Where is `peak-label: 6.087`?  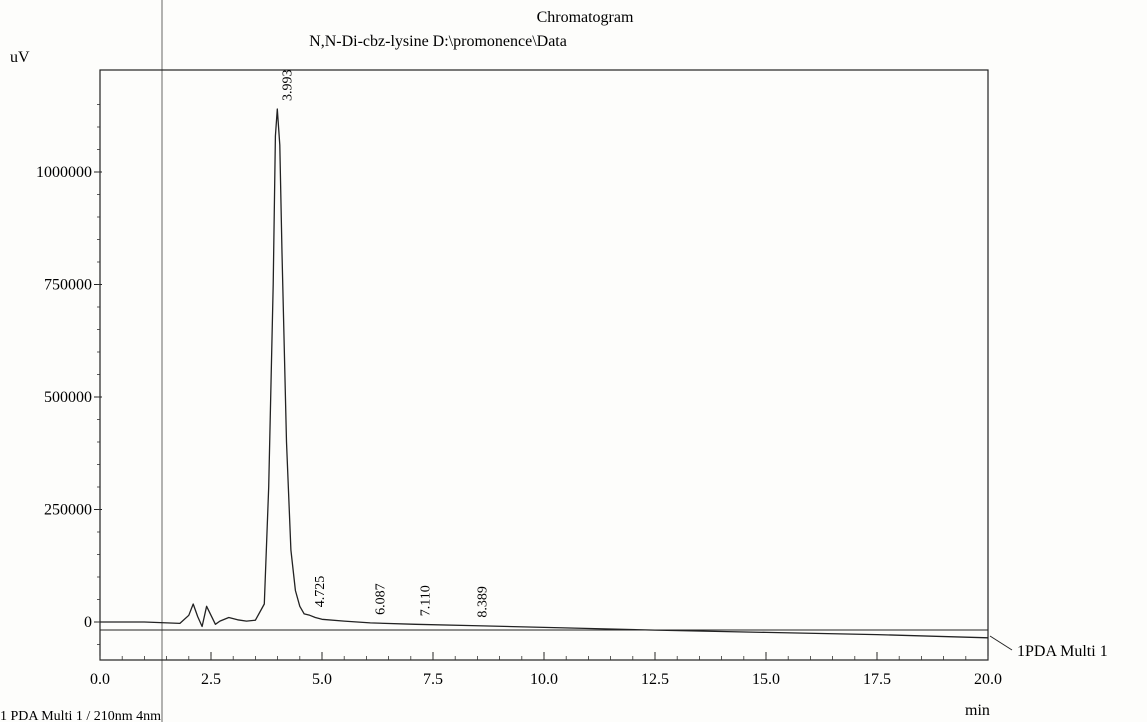 peak-label: 6.087 is located at coordinates (380, 599).